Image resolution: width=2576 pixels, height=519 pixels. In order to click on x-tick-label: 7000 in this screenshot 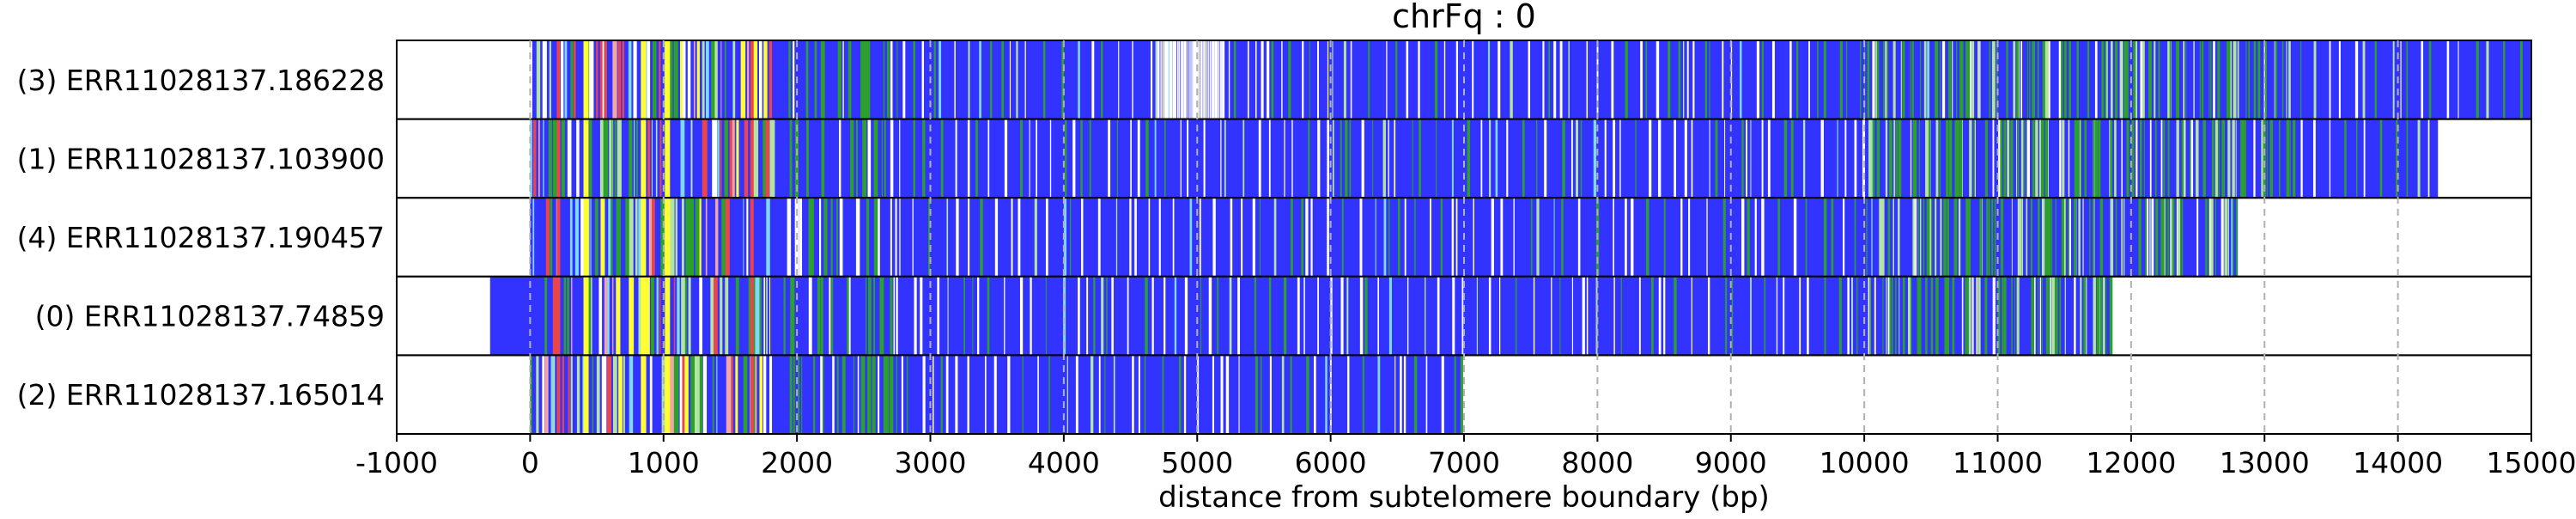, I will do `click(1464, 462)`.